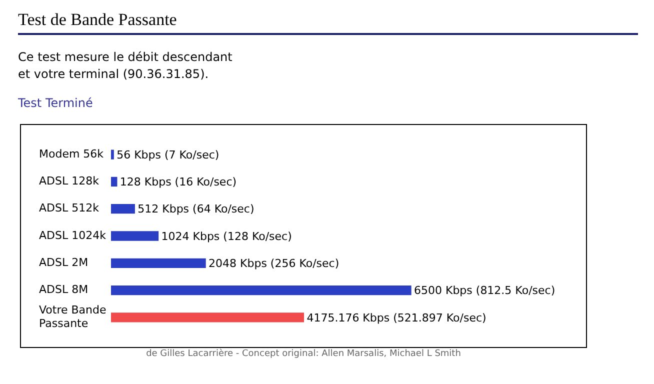 The image size is (654, 384). Describe the element at coordinates (114, 74) in the screenshot. I see `text: et votre terminal (90.36.31.85).` at that location.